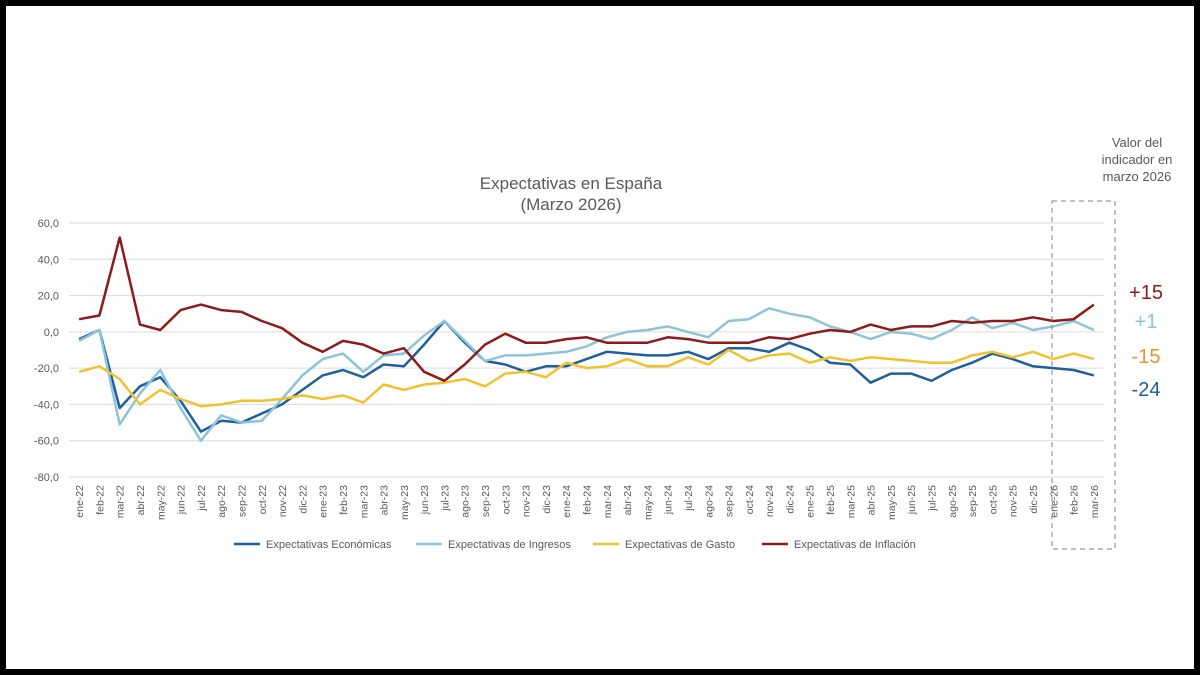 The width and height of the screenshot is (1200, 675). I want to click on x-tick-label: dic-25, so click(1034, 499).